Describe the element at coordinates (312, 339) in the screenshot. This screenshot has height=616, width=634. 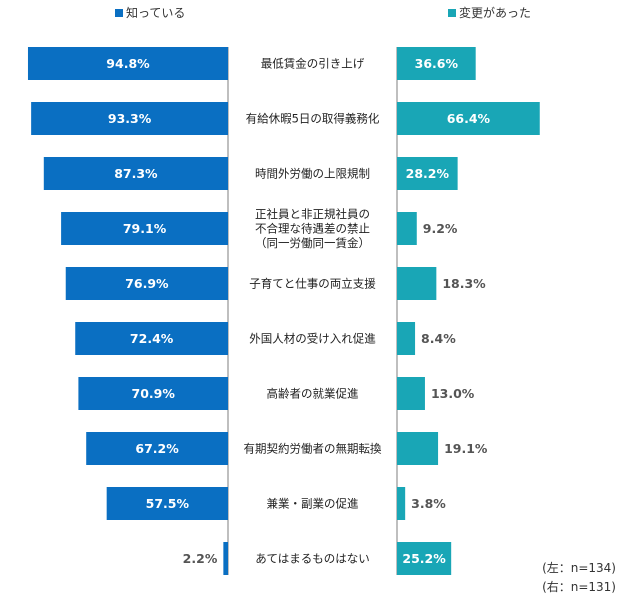
I see `category-label: 外国人材の受け入れ促進` at that location.